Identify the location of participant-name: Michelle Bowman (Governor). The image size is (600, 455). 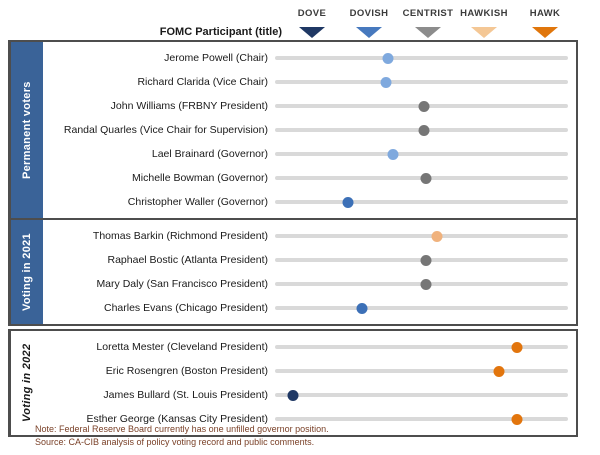
(200, 178).